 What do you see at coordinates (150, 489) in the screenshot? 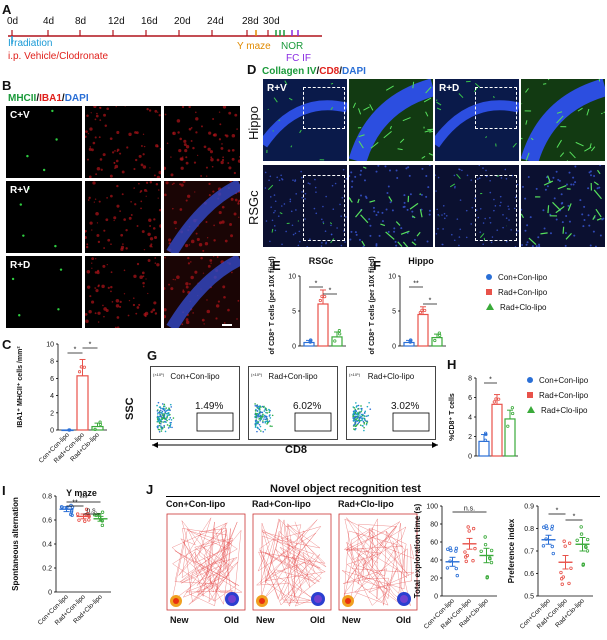
I see `panel-label-j: J` at bounding box center [150, 489].